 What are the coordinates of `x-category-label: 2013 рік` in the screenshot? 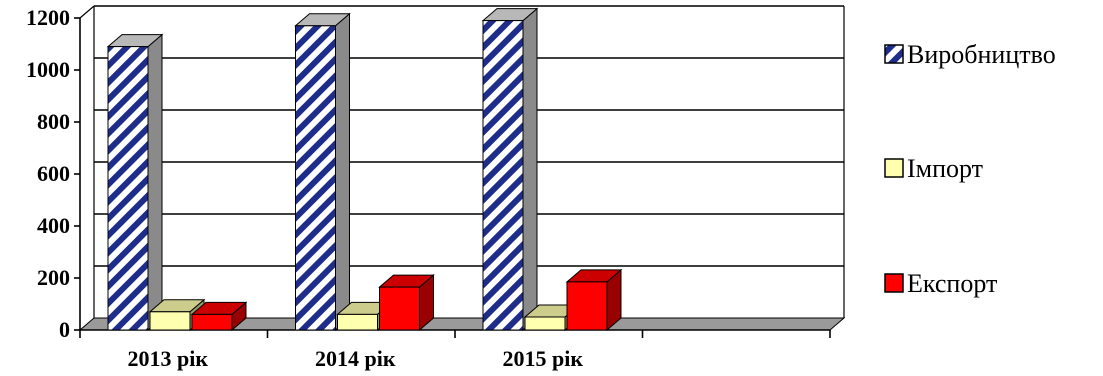 It's located at (167, 358).